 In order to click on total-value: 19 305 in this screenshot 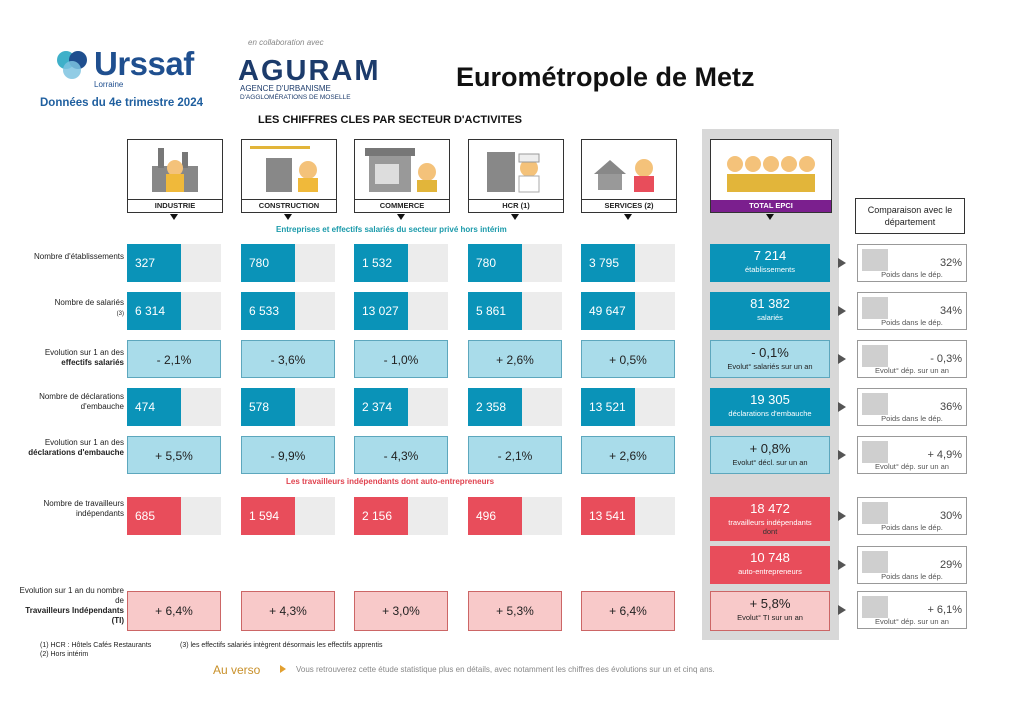, I will do `click(770, 399)`.